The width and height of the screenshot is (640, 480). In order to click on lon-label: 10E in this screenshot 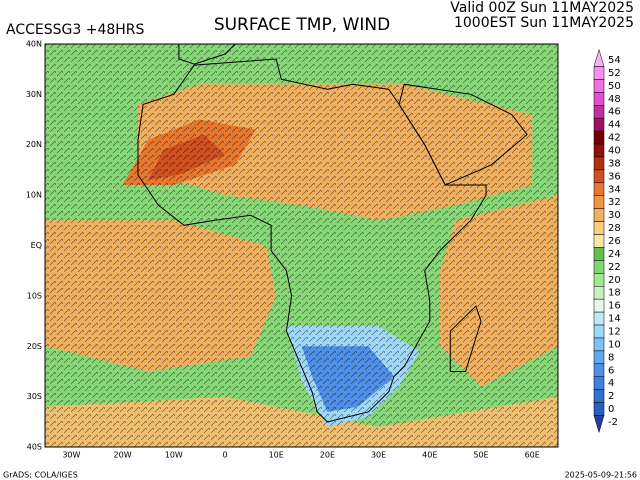, I will do `click(276, 455)`.